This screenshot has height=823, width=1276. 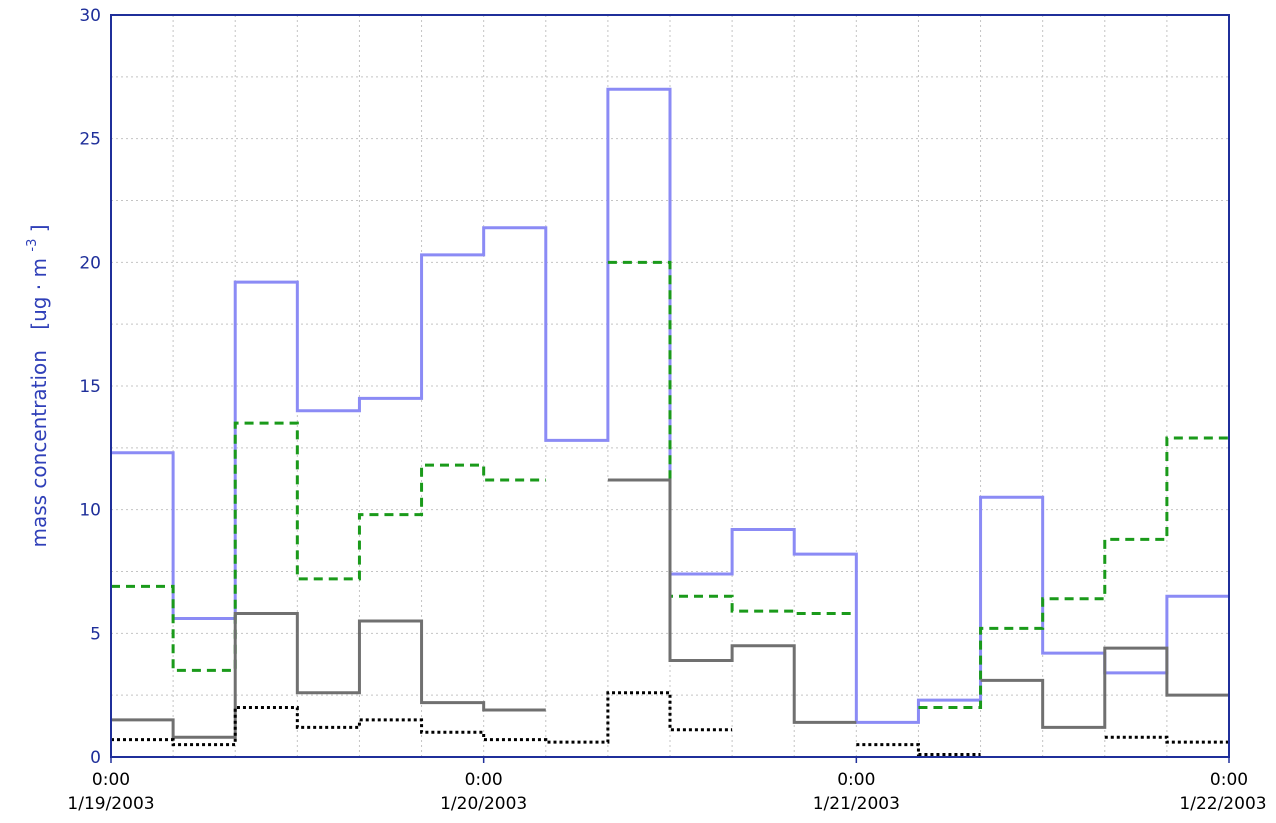 What do you see at coordinates (483, 792) in the screenshot?
I see `x-tick-label: 0:00 1/20/2003` at bounding box center [483, 792].